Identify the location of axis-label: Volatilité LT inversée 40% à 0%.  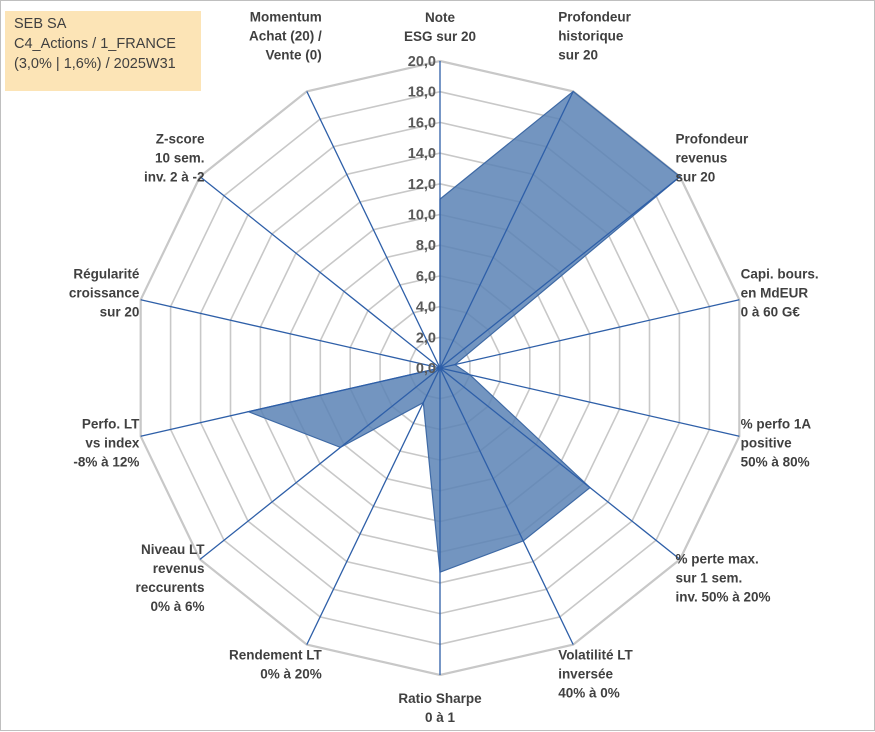
(595, 674).